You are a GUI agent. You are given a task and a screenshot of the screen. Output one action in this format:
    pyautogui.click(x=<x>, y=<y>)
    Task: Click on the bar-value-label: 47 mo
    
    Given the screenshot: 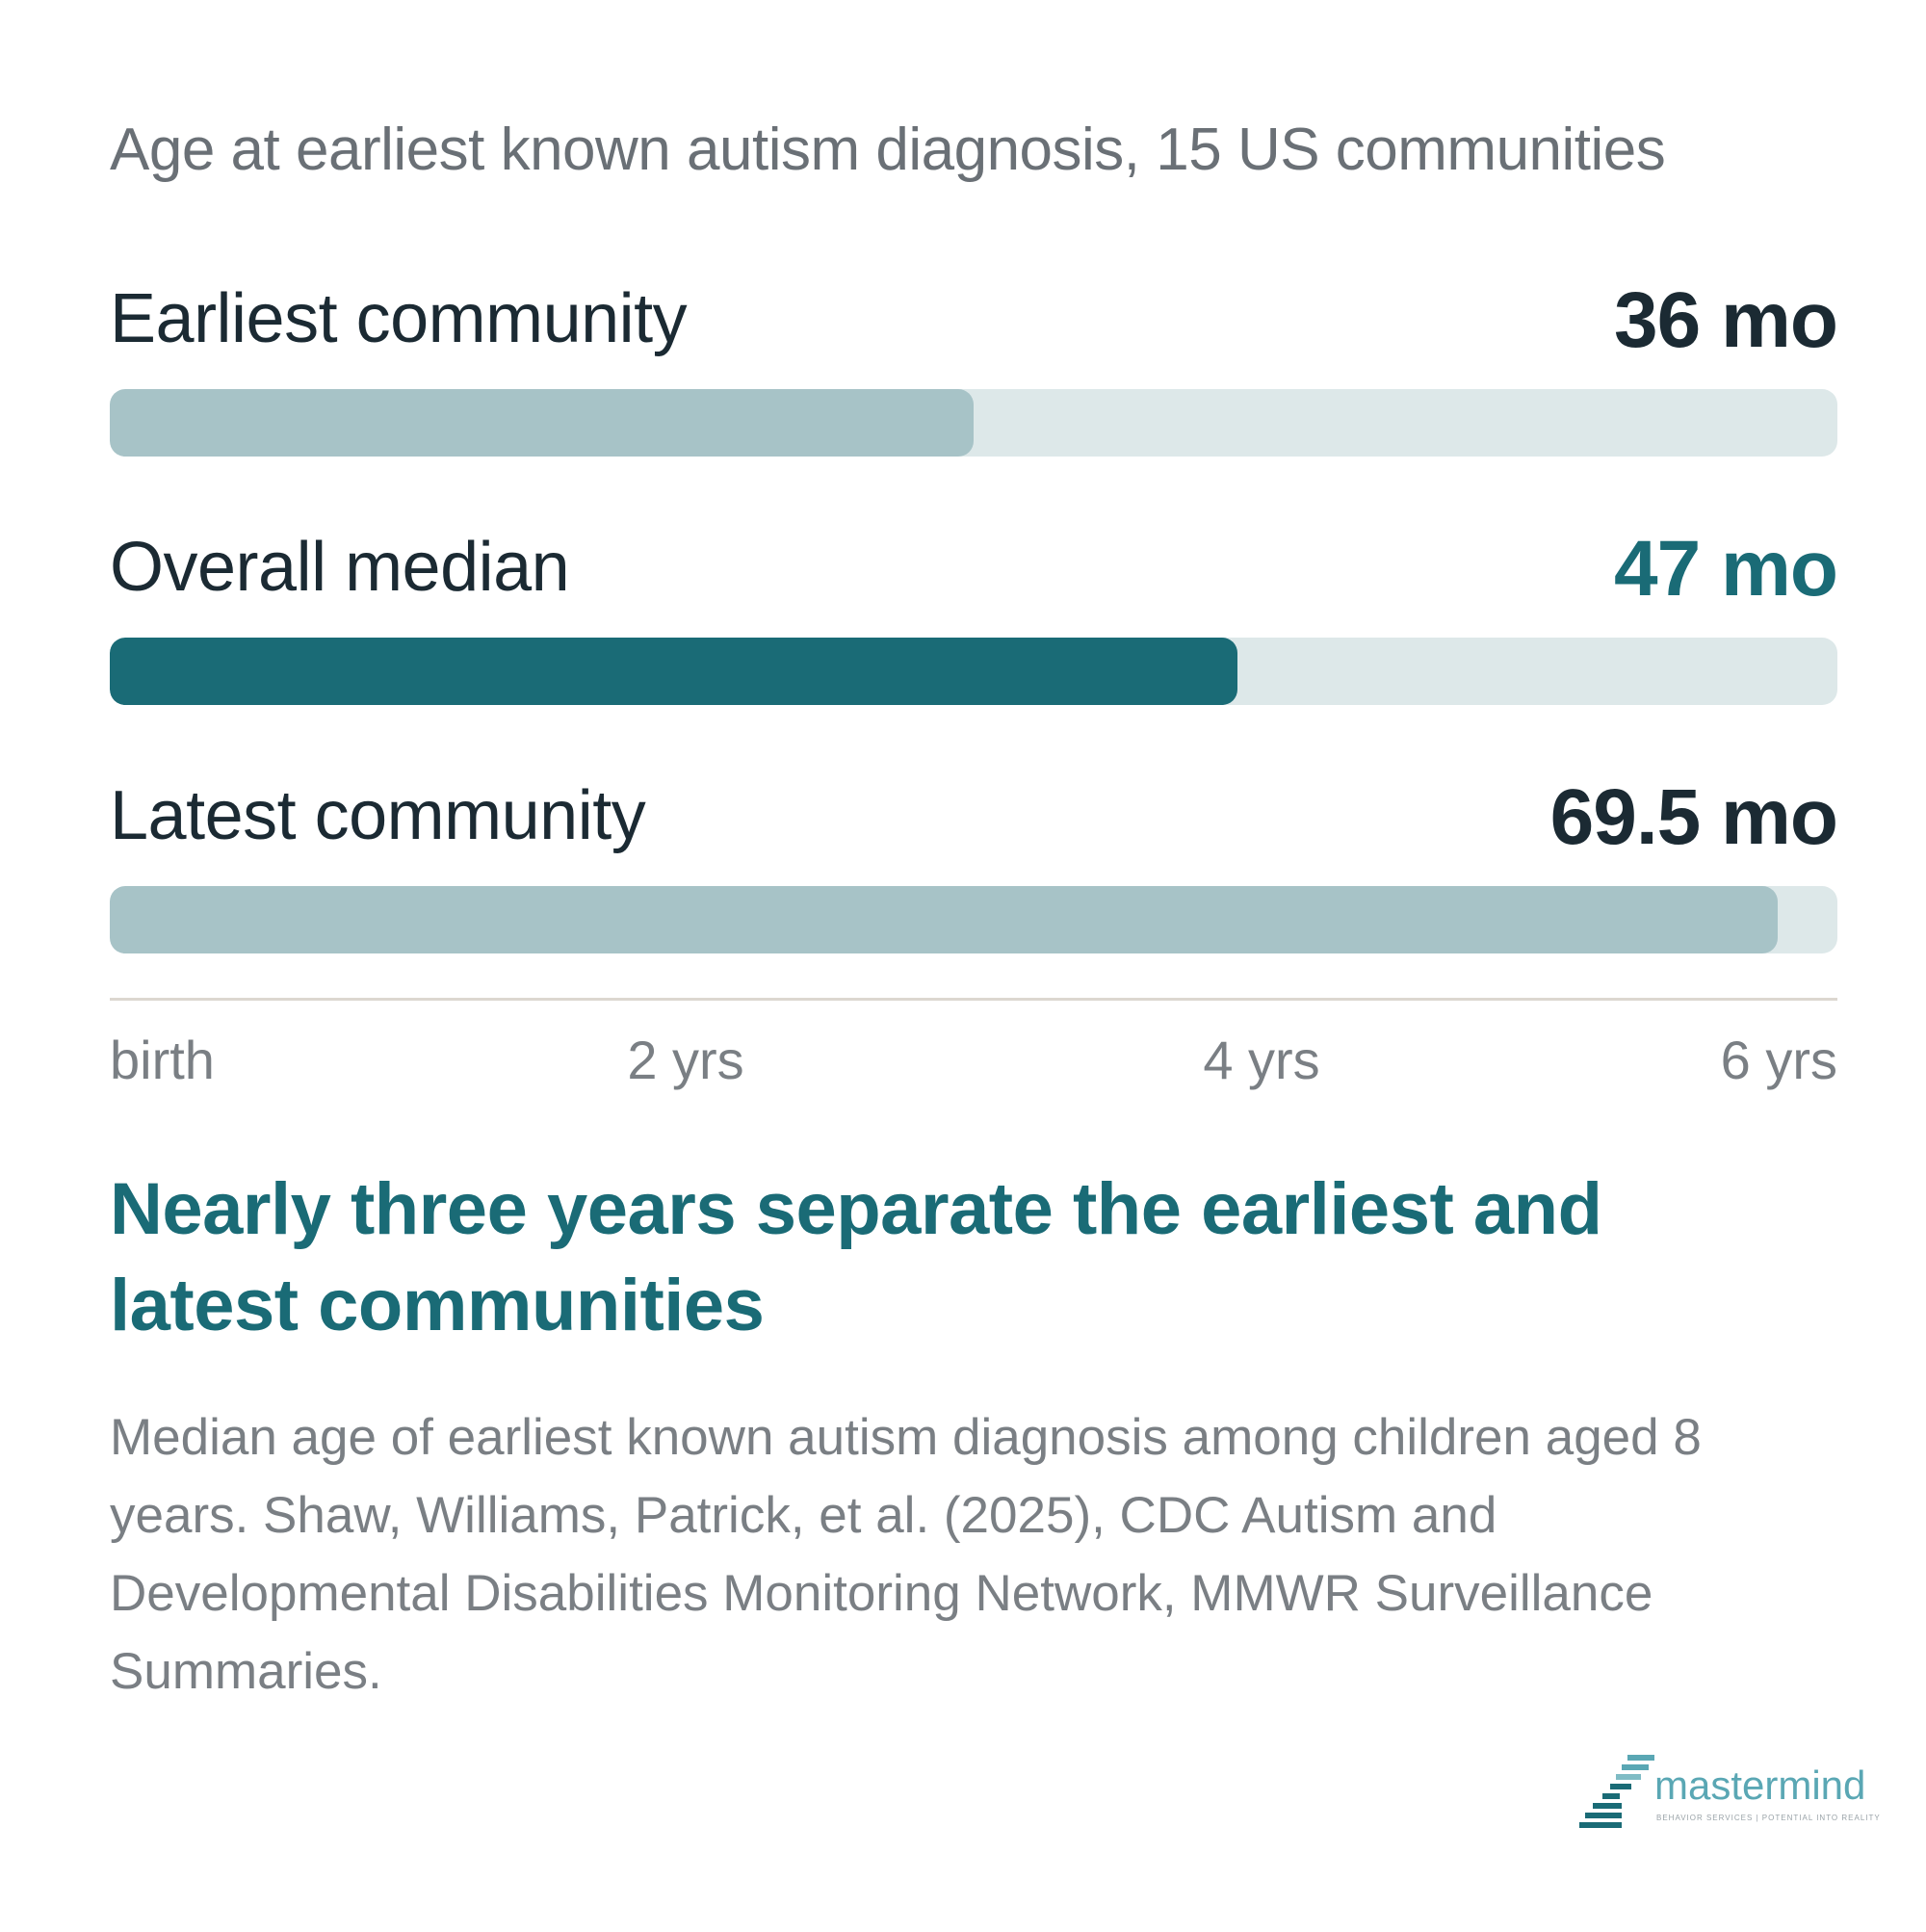 What is the action you would take?
    pyautogui.click(x=1726, y=569)
    